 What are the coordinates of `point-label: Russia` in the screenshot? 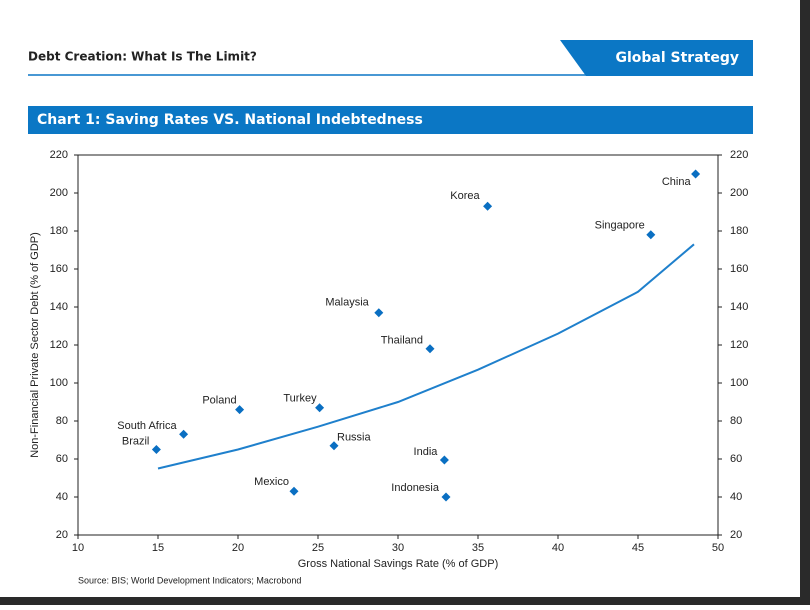 It's located at (354, 438).